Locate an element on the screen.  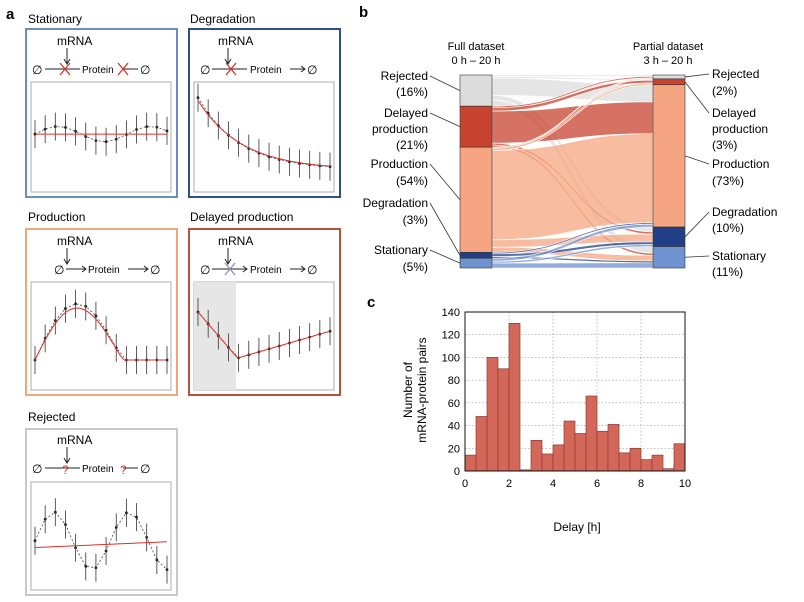
mini-plot-rejected is located at coordinates (101, 536).